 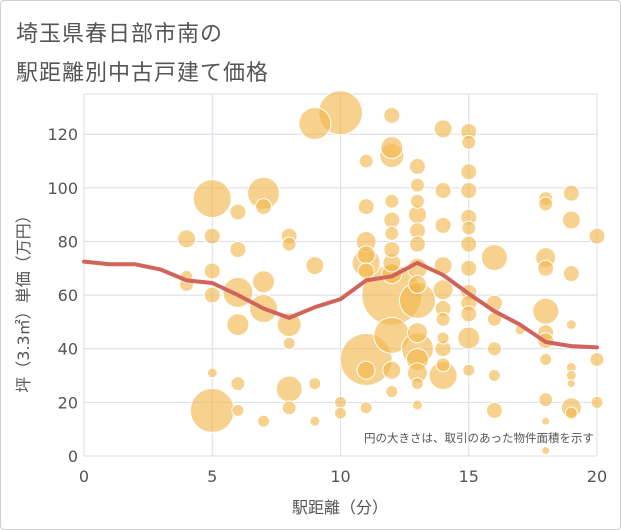 I want to click on trend-line, so click(x=340, y=304).